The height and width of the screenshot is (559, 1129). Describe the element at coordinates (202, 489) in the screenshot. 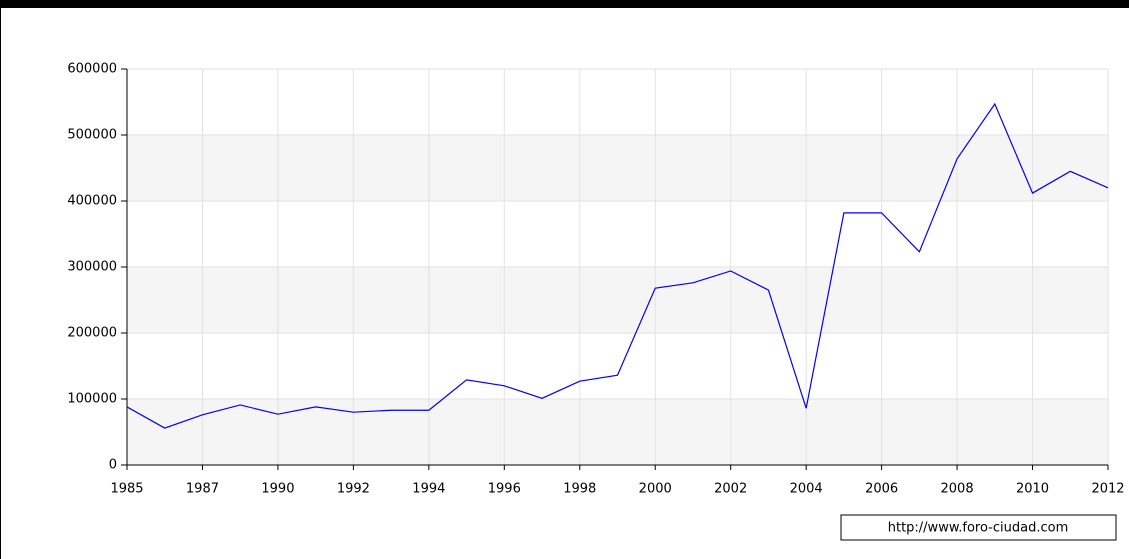

I see `x-tick-label: 1987` at that location.